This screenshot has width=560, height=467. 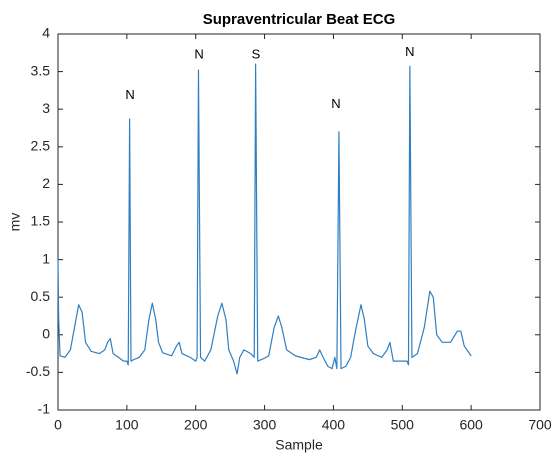 I want to click on y-tick-label: 4, so click(x=46, y=33).